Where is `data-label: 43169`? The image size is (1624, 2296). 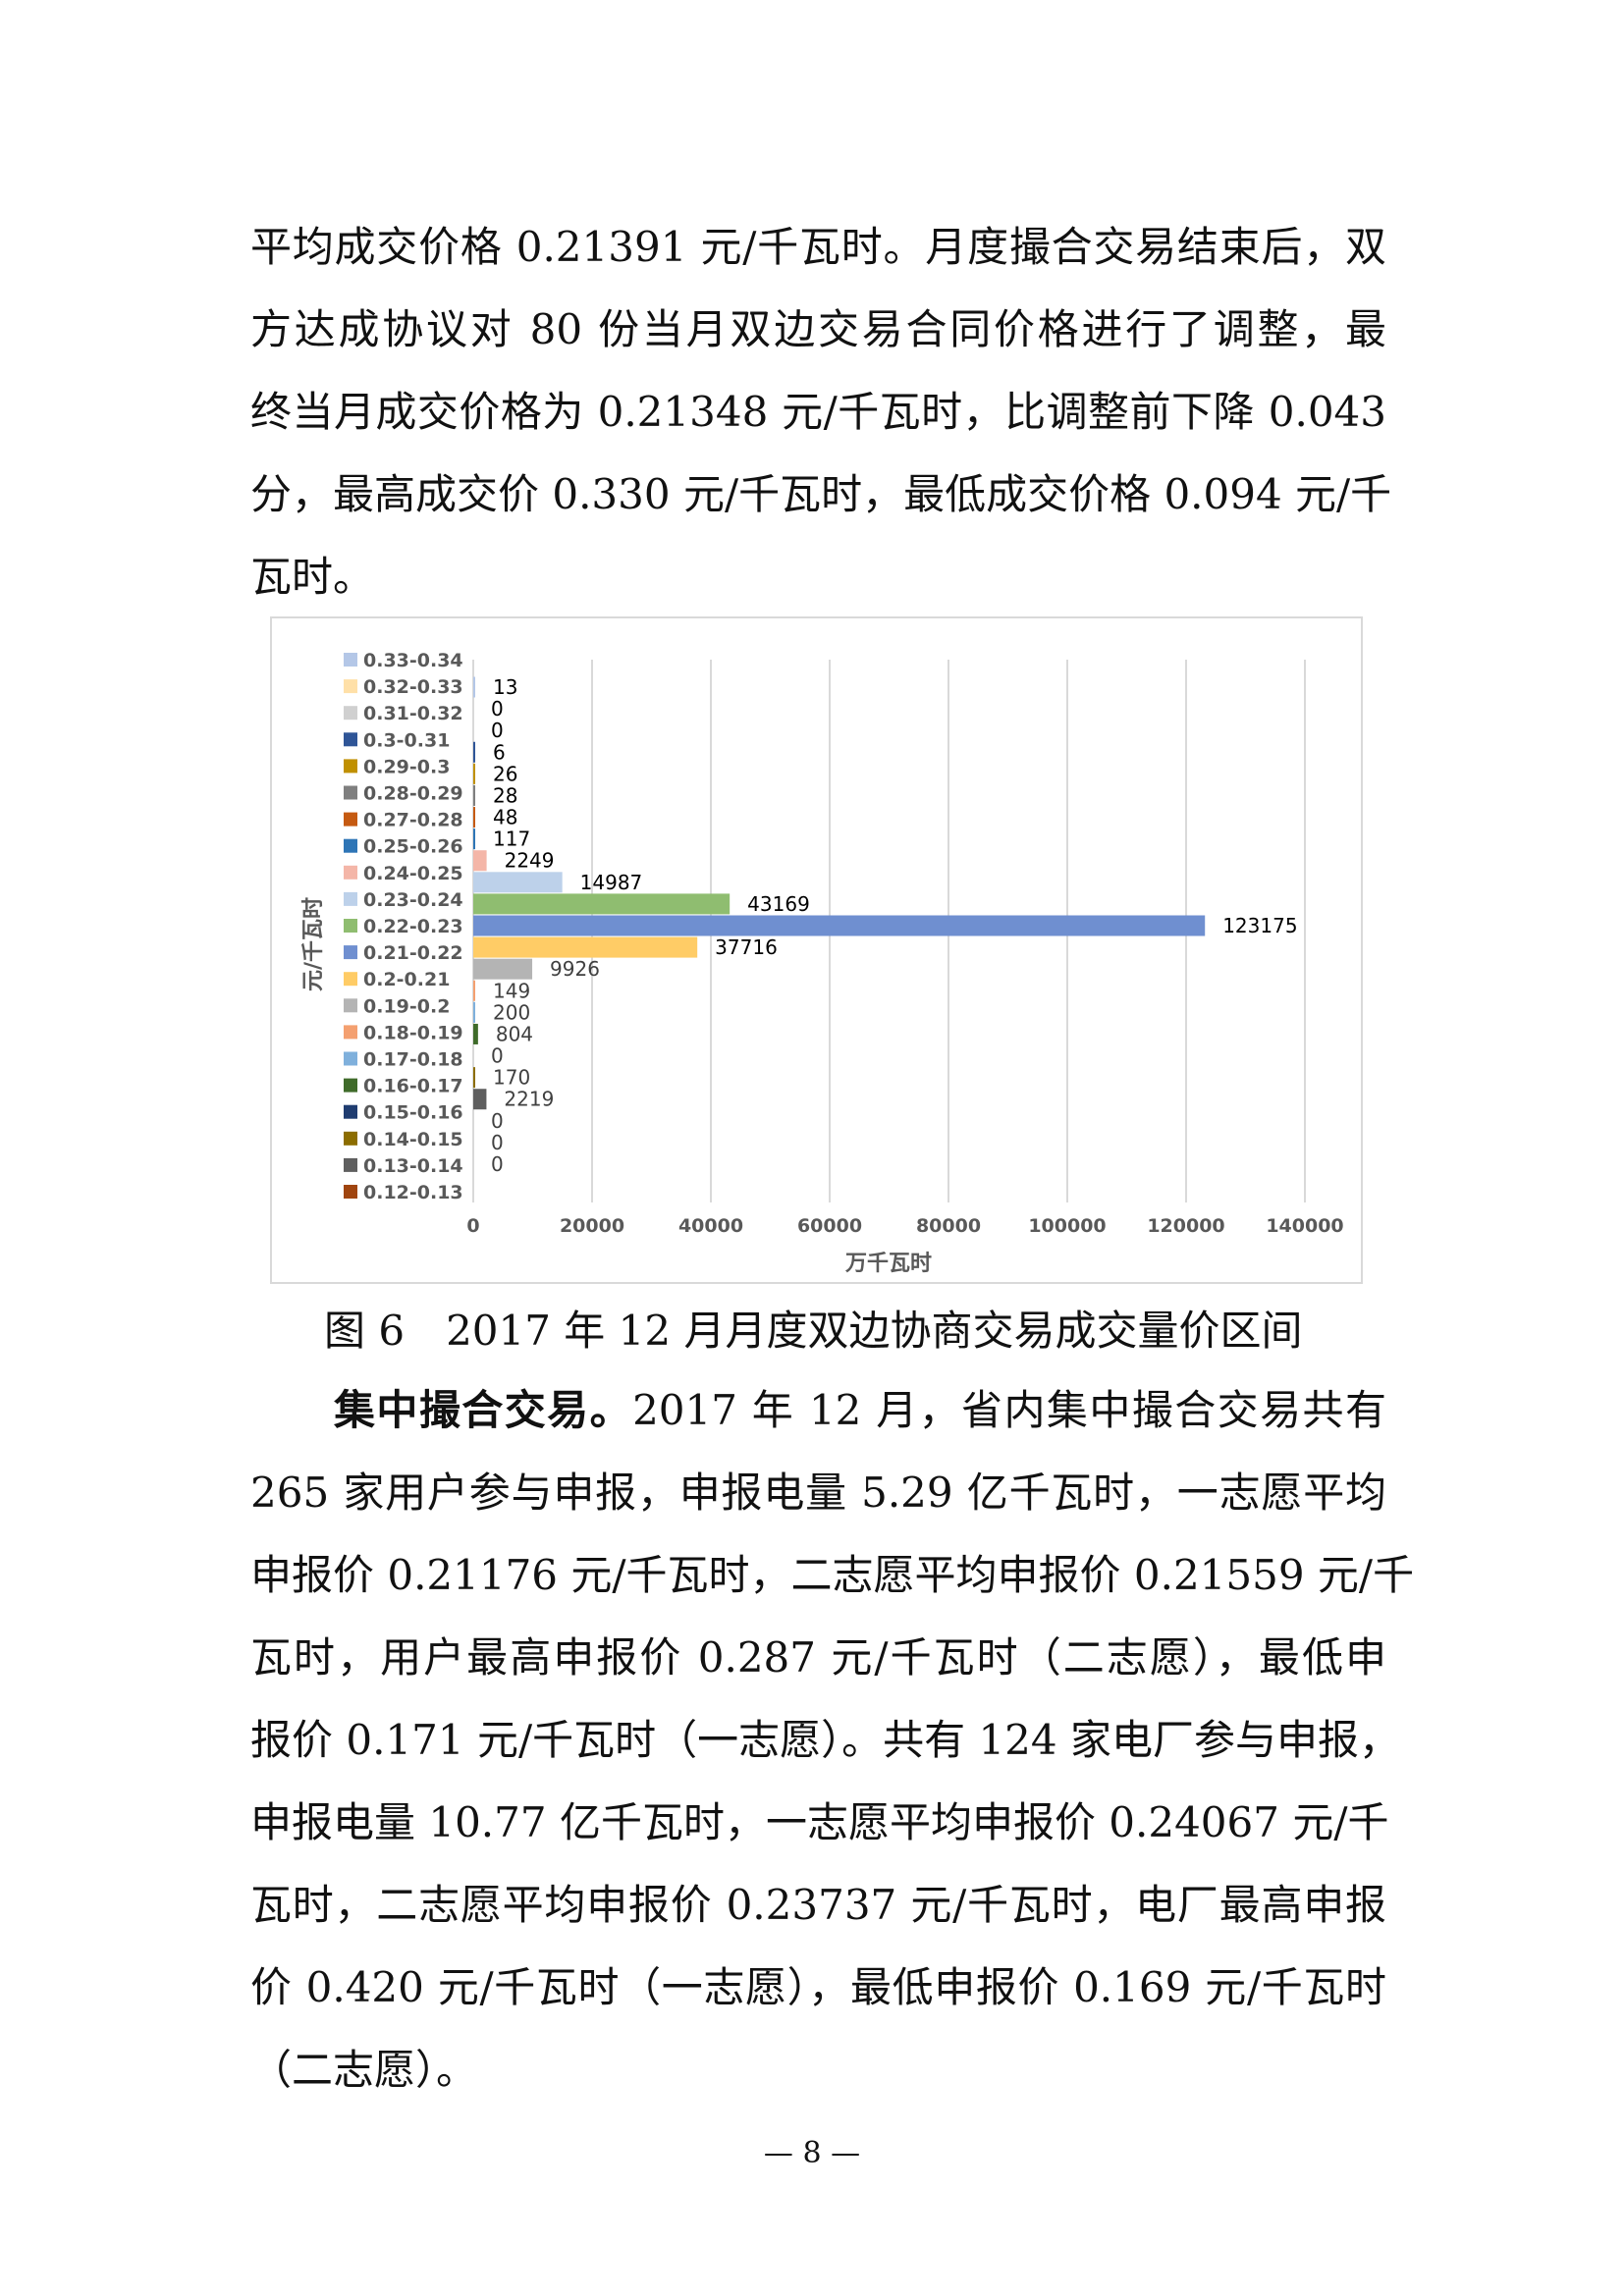 data-label: 43169 is located at coordinates (778, 904).